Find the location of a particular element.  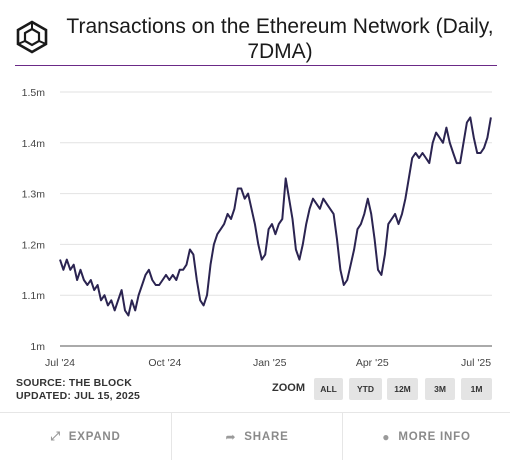

x-tick-label: Jul '25 is located at coordinates (476, 363).